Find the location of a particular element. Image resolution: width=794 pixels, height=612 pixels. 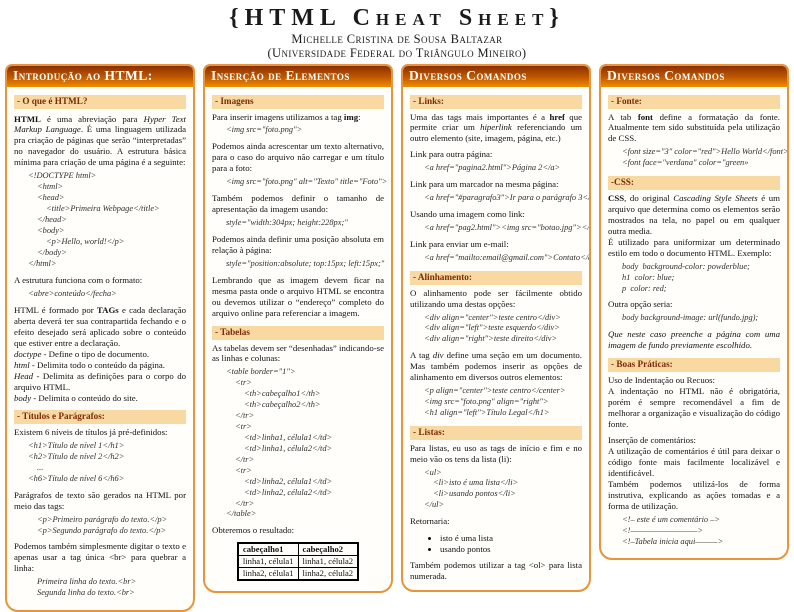

code-line: Primeira linha do texto.<br> is located at coordinates (87, 582).